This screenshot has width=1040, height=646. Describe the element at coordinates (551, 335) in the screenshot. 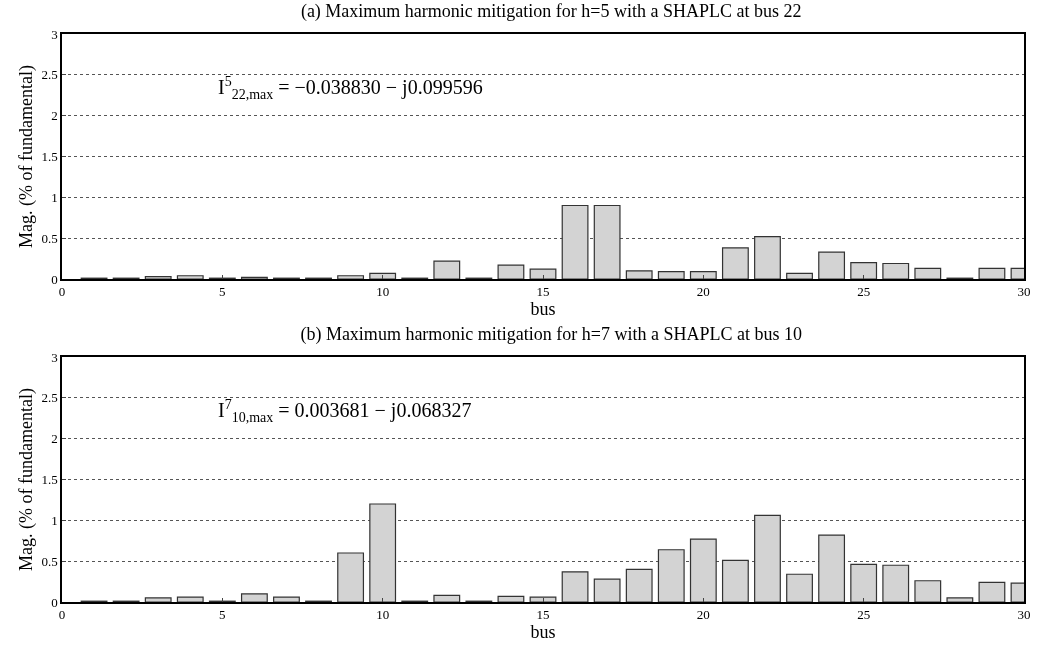

I see `chart-title: (b) Maximum harmonic mitigation for h=7 with a SHAPLC at bus 10` at that location.